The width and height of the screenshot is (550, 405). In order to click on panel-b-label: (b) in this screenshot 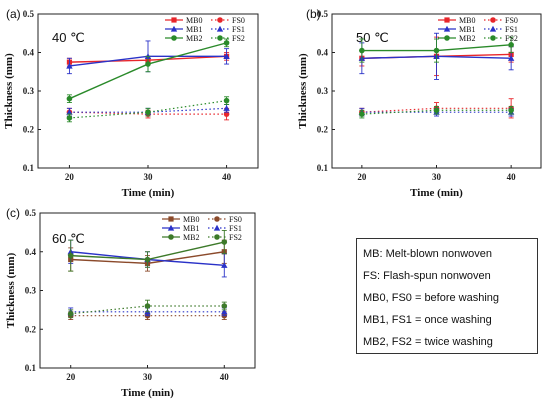, I will do `click(313, 14)`.